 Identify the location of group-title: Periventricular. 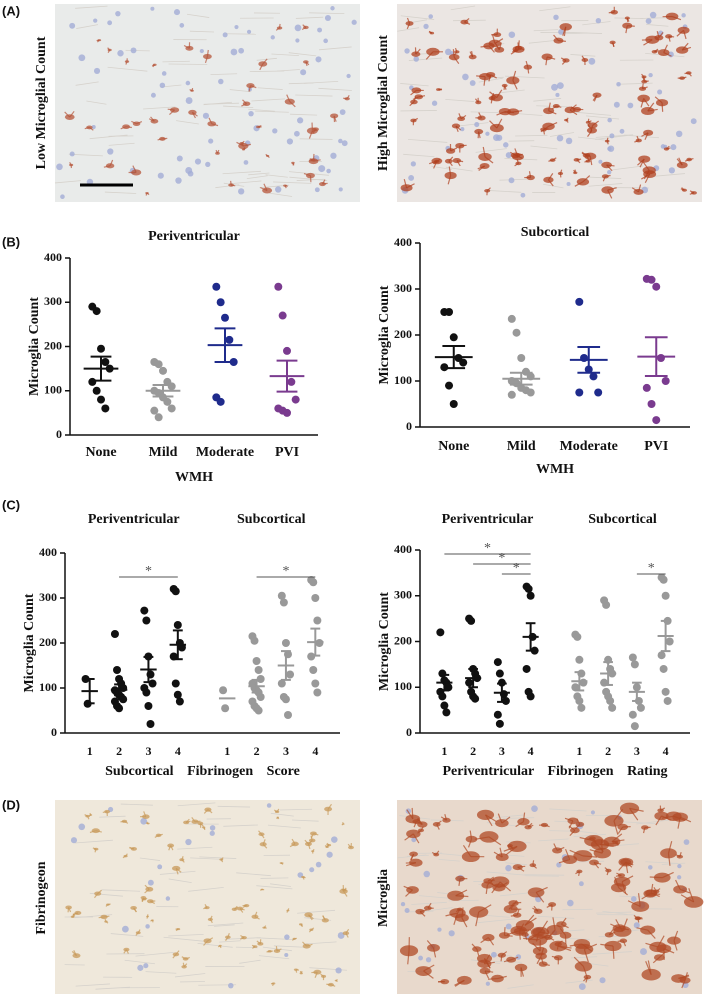
(194, 236).